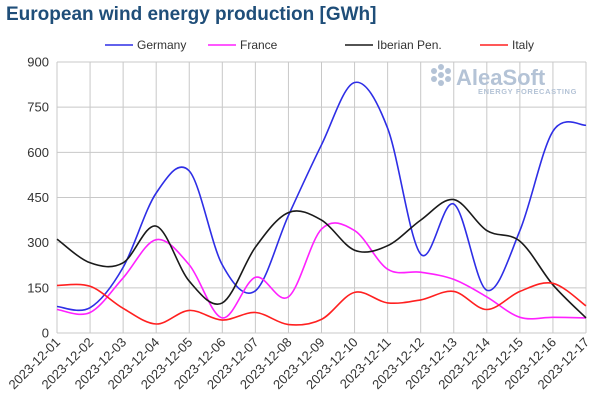  I want to click on y-tick-label: 0, so click(45, 333).